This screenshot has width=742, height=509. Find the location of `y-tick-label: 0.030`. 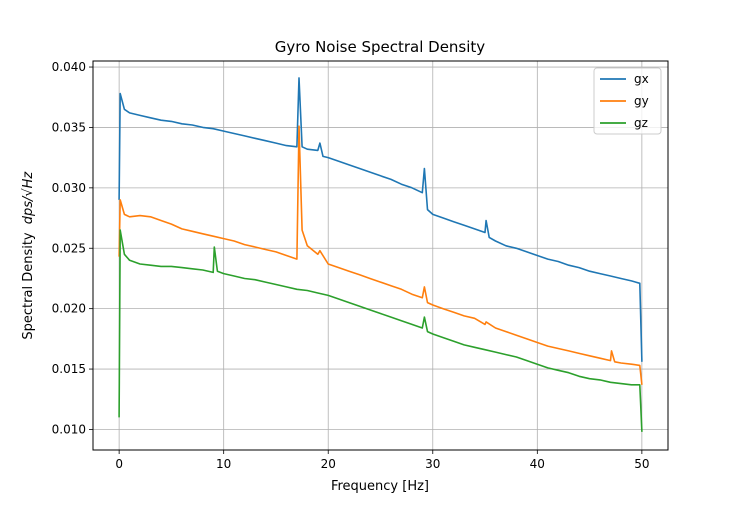

y-tick-label: 0.030 is located at coordinates (69, 188).